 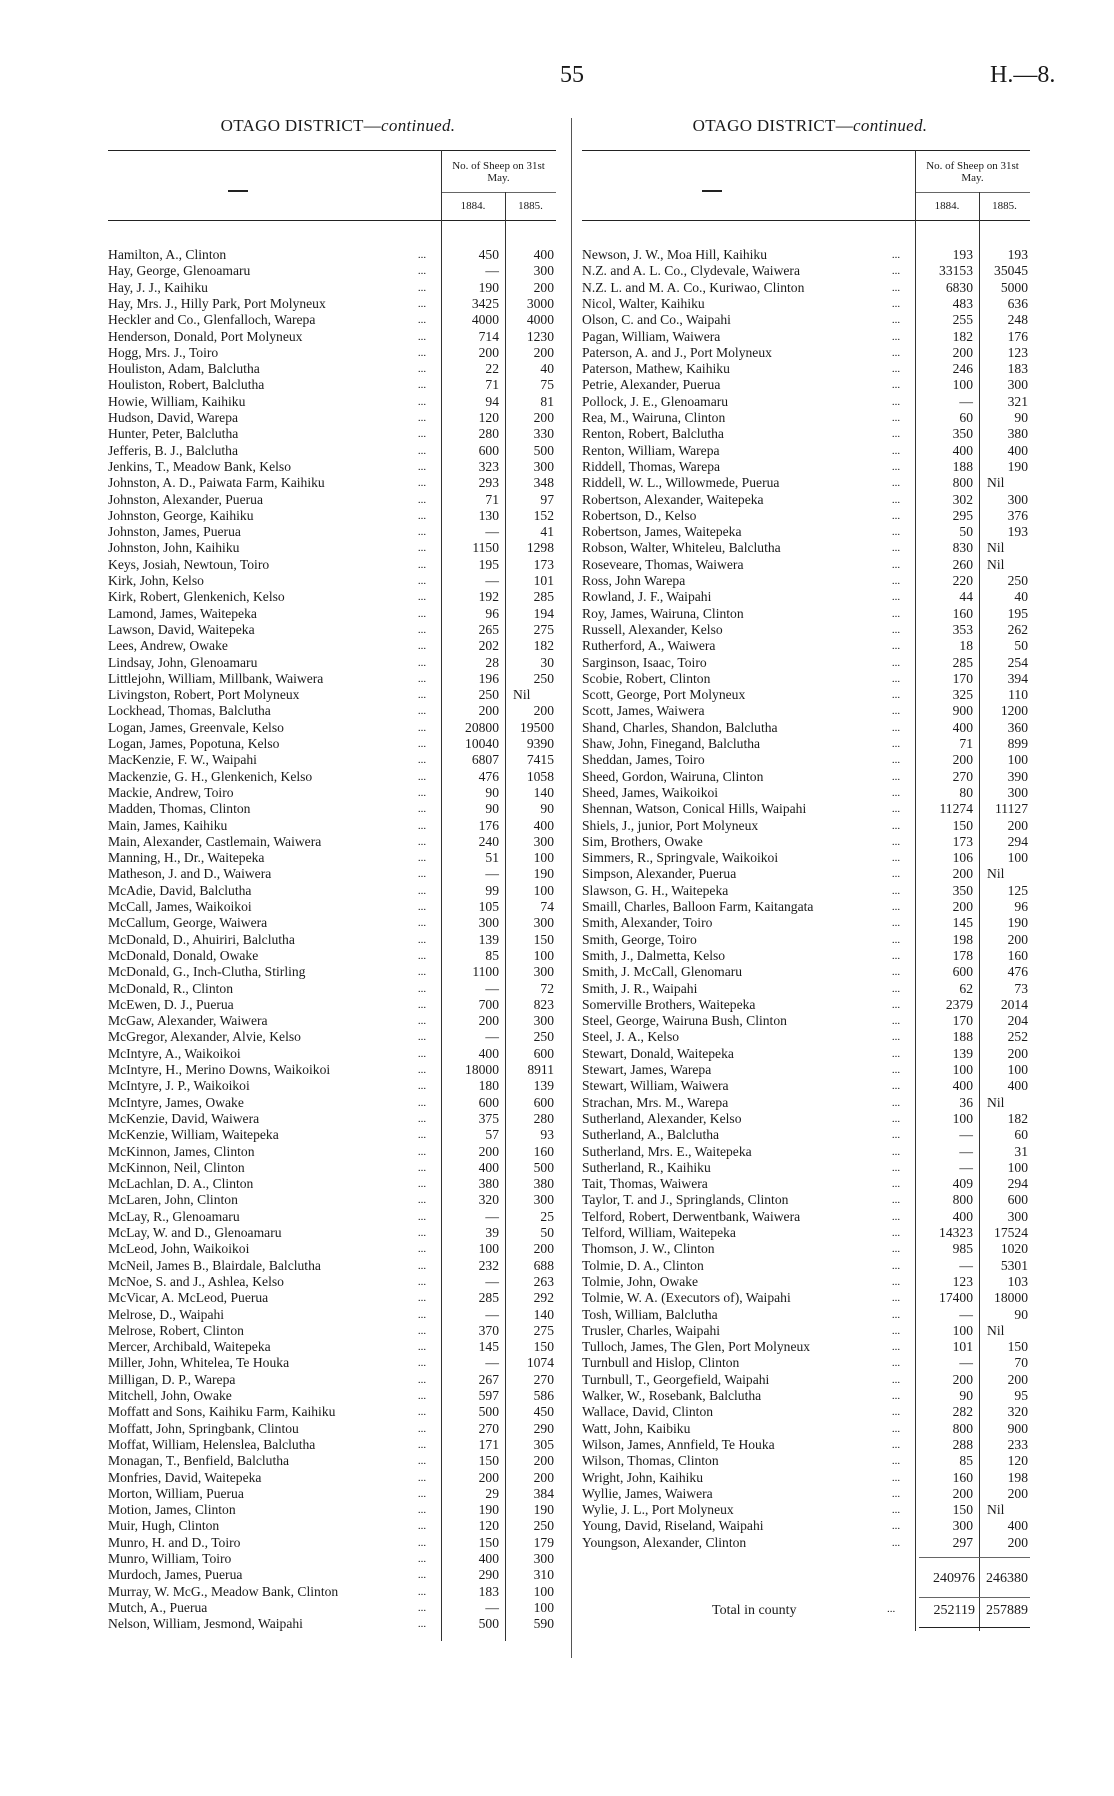 What do you see at coordinates (543, 1510) in the screenshot?
I see `sheep-1885: 190` at bounding box center [543, 1510].